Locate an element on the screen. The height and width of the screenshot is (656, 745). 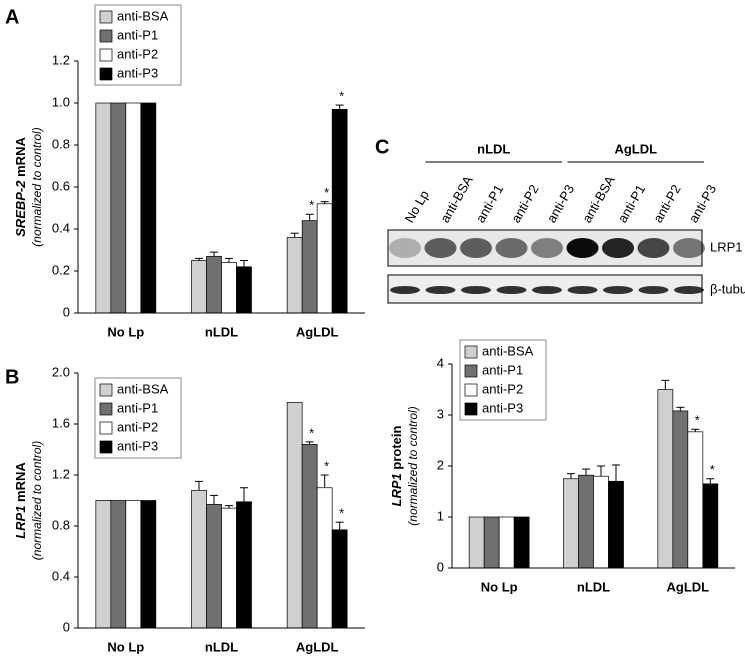
x-tick-label: nLDL is located at coordinates (221, 331).